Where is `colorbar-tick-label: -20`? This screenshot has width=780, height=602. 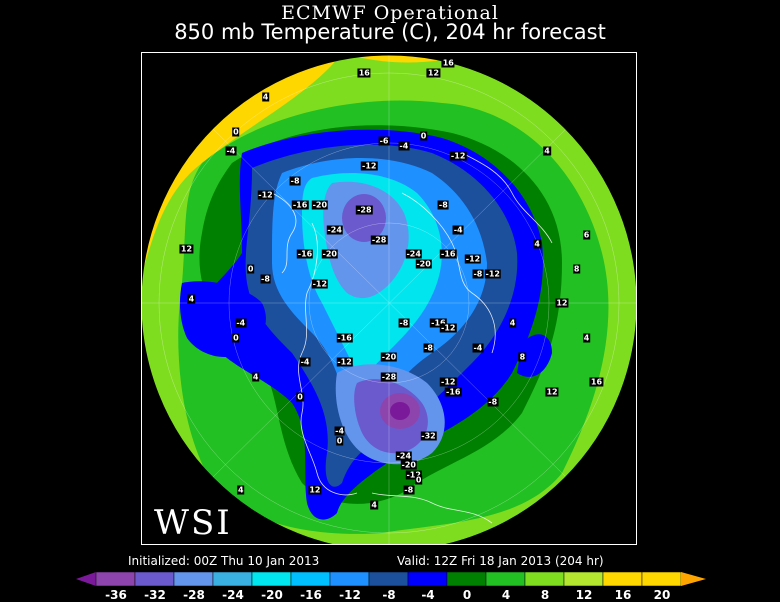 colorbar-tick-label: -20 is located at coordinates (272, 595).